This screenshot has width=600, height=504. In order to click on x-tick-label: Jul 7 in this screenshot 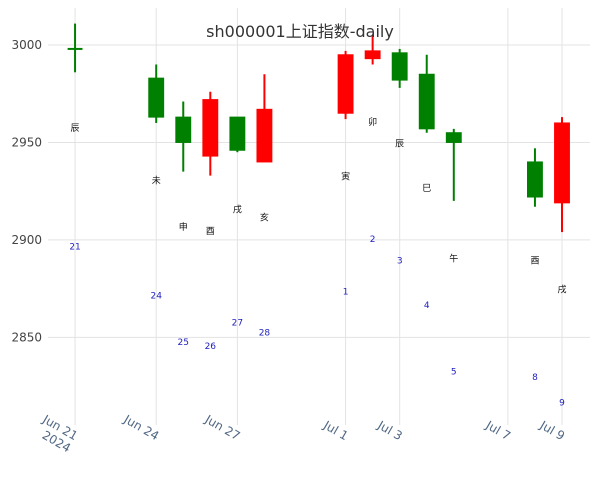, I will do `click(498, 431)`.